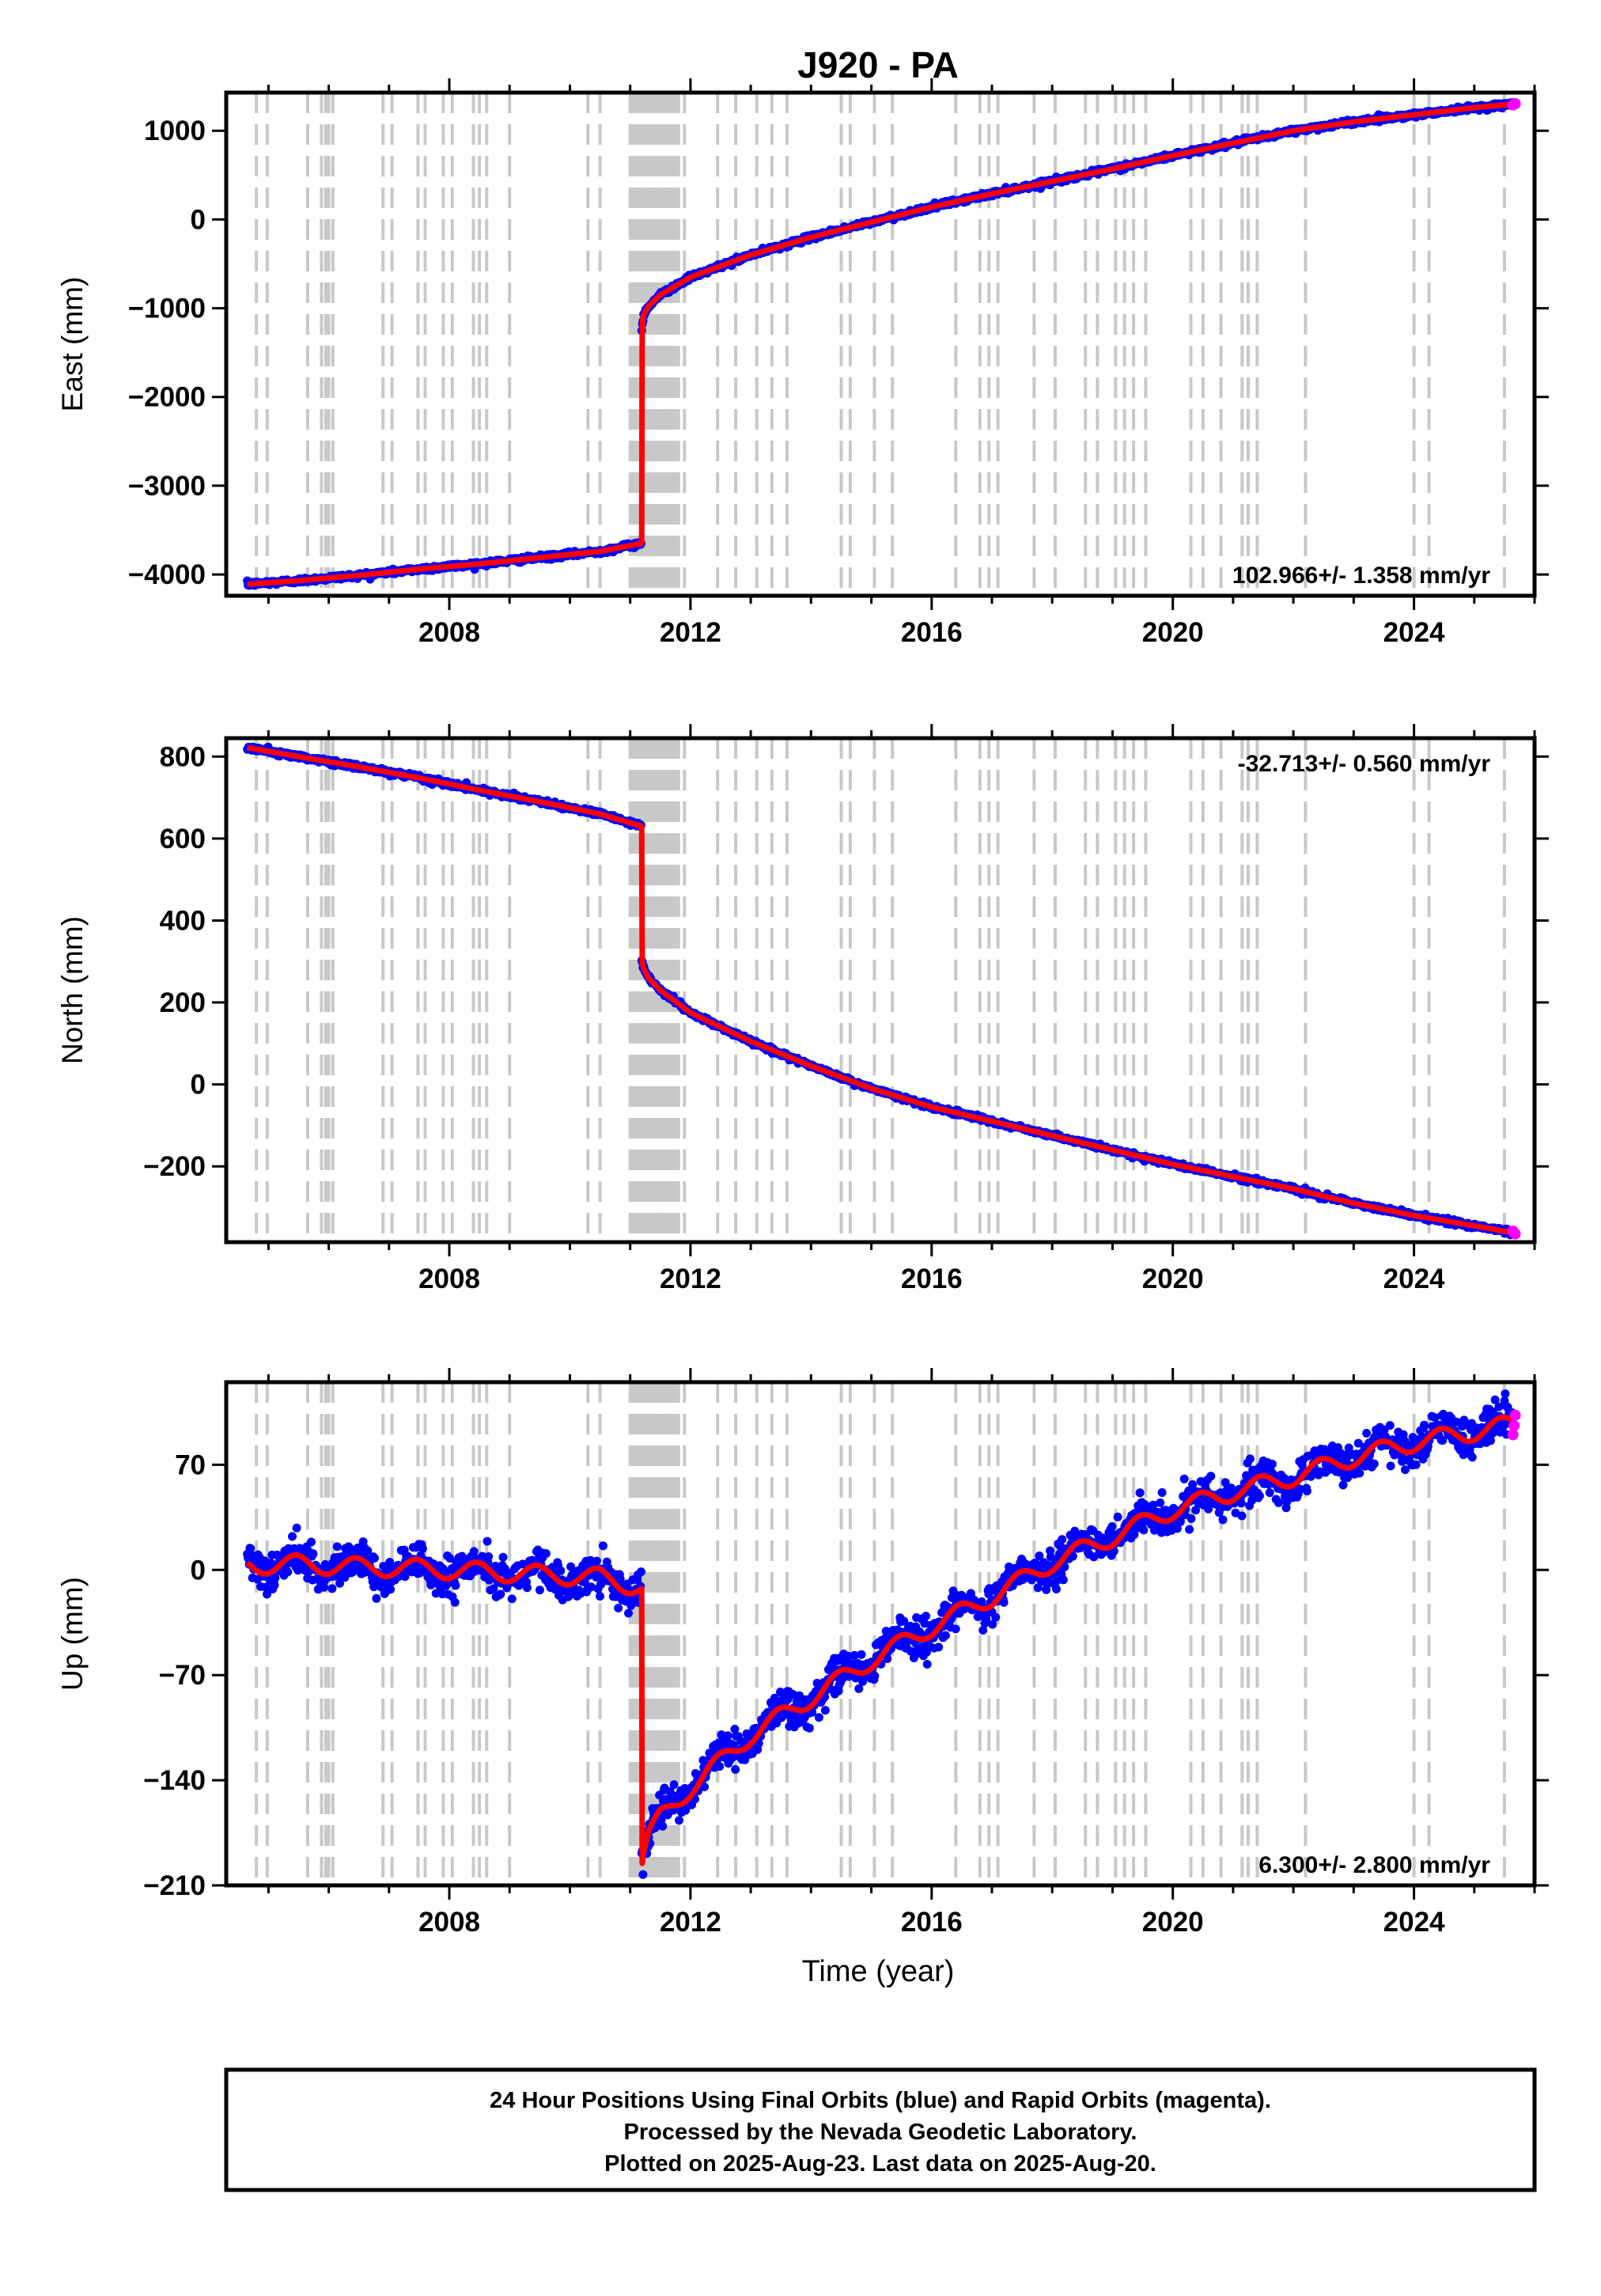 The image size is (1601, 2296). Describe the element at coordinates (72, 344) in the screenshot. I see `y-axis-label: East (mm)` at that location.